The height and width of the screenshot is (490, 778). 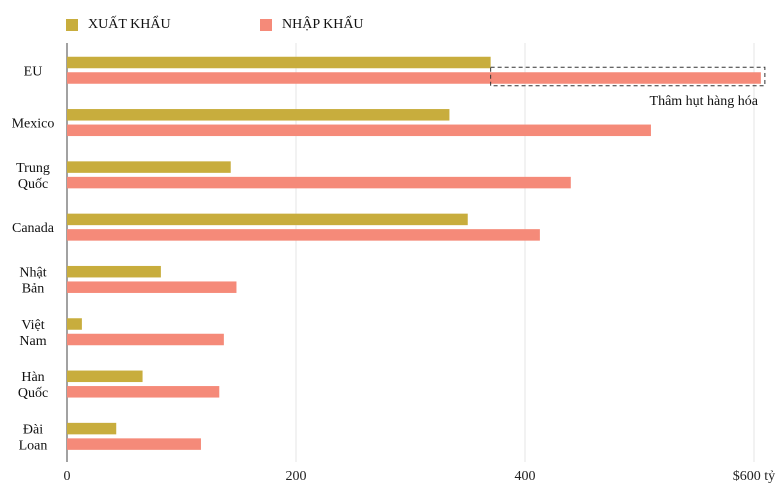 I want to click on legend-import: NHẬP KHẨU, so click(x=312, y=25).